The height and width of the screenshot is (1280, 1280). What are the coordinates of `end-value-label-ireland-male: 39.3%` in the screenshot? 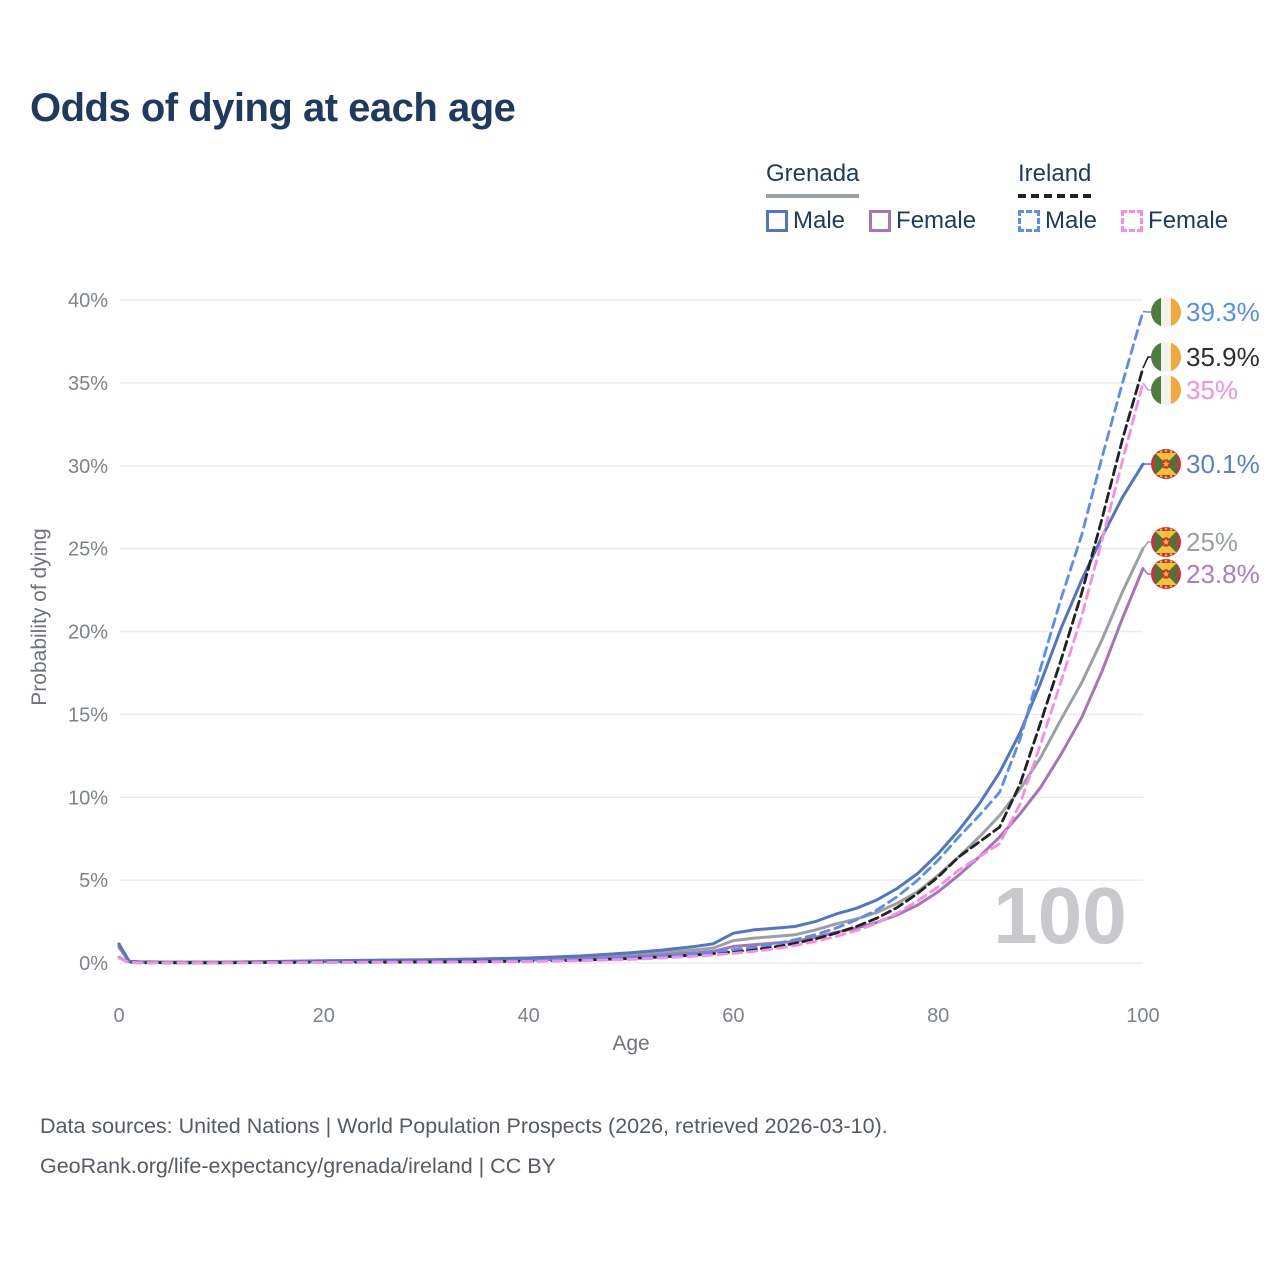 It's located at (1223, 312).